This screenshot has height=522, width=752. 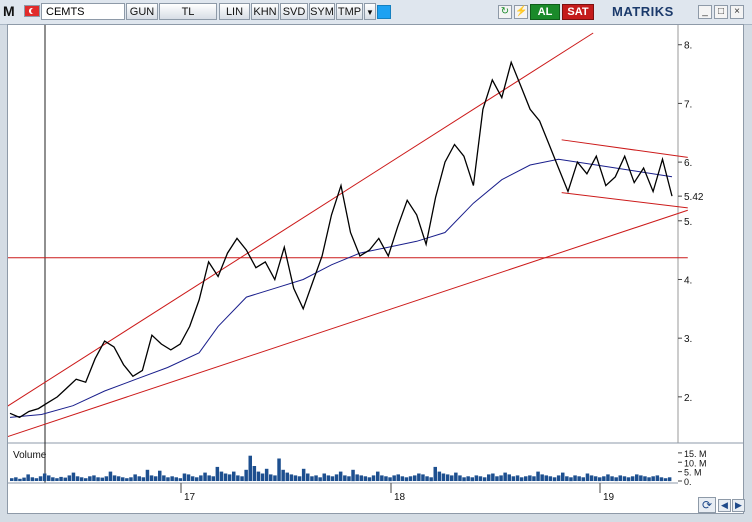 What do you see at coordinates (142, 11) in the screenshot?
I see `period-button: GUN` at bounding box center [142, 11].